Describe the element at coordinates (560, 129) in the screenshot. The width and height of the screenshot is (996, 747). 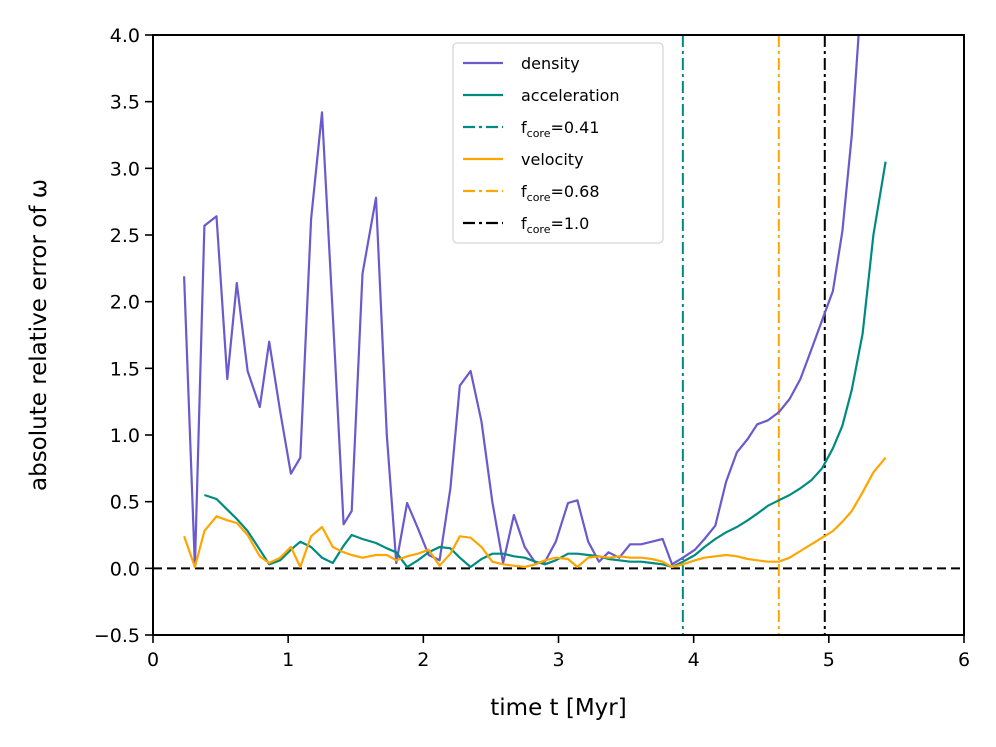
I see `legend-label: fcore=0.41` at that location.